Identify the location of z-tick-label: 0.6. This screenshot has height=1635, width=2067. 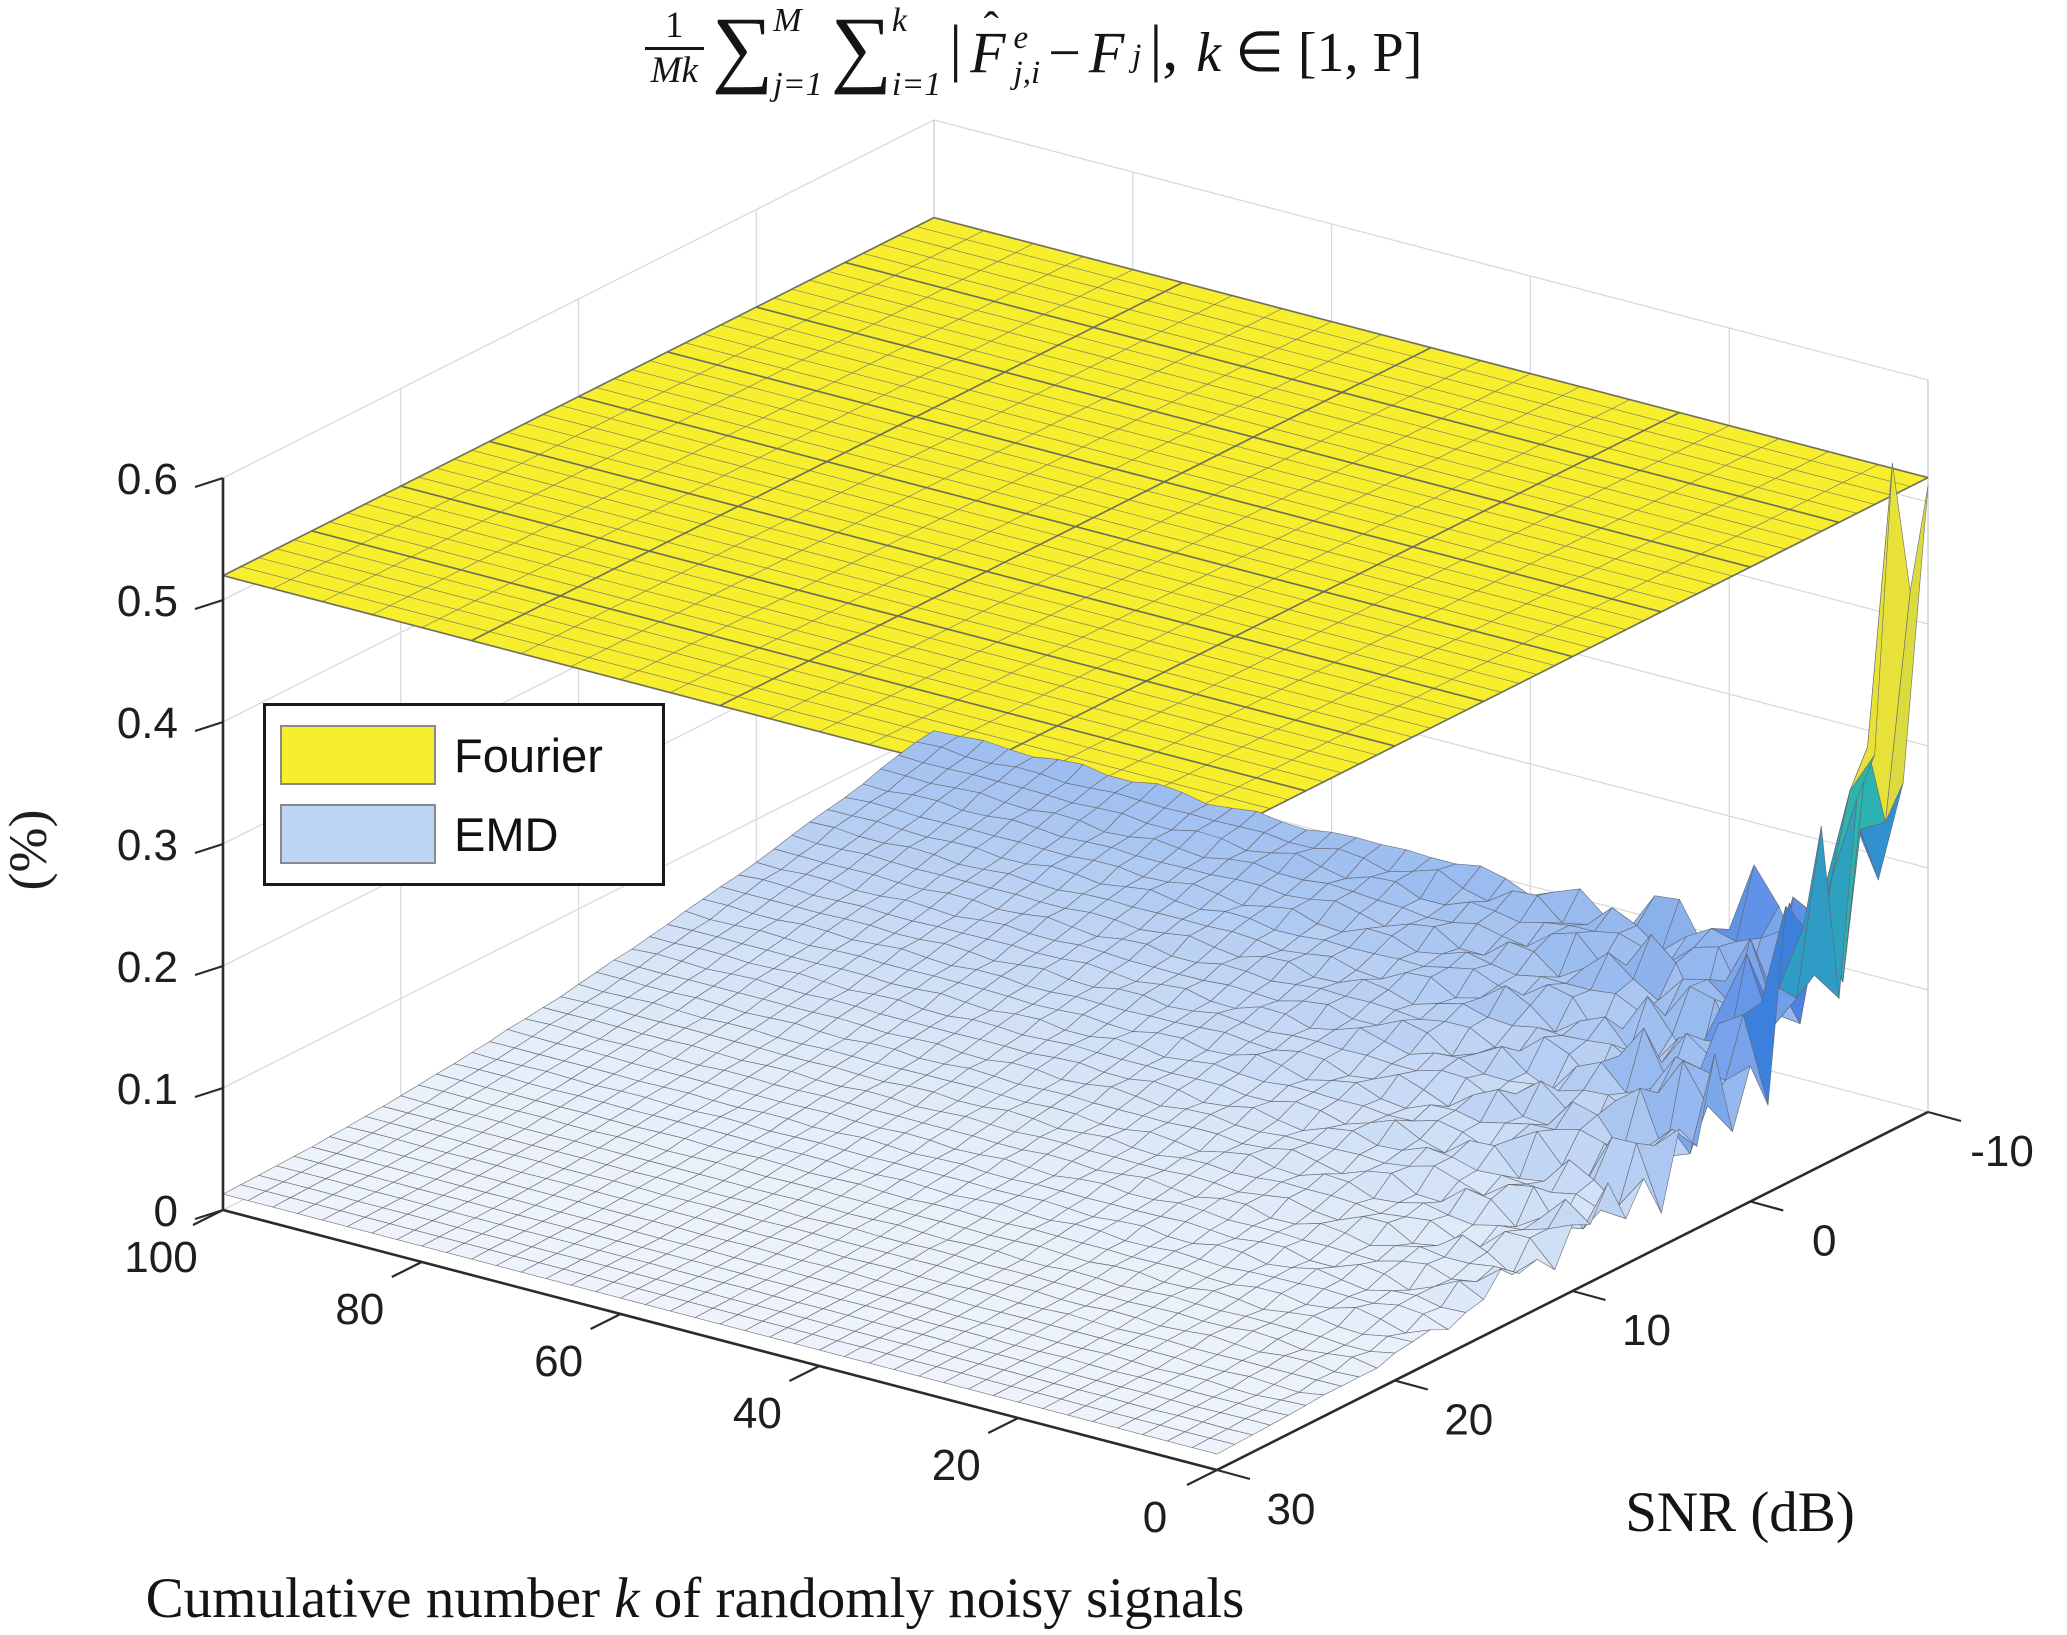
(147, 479).